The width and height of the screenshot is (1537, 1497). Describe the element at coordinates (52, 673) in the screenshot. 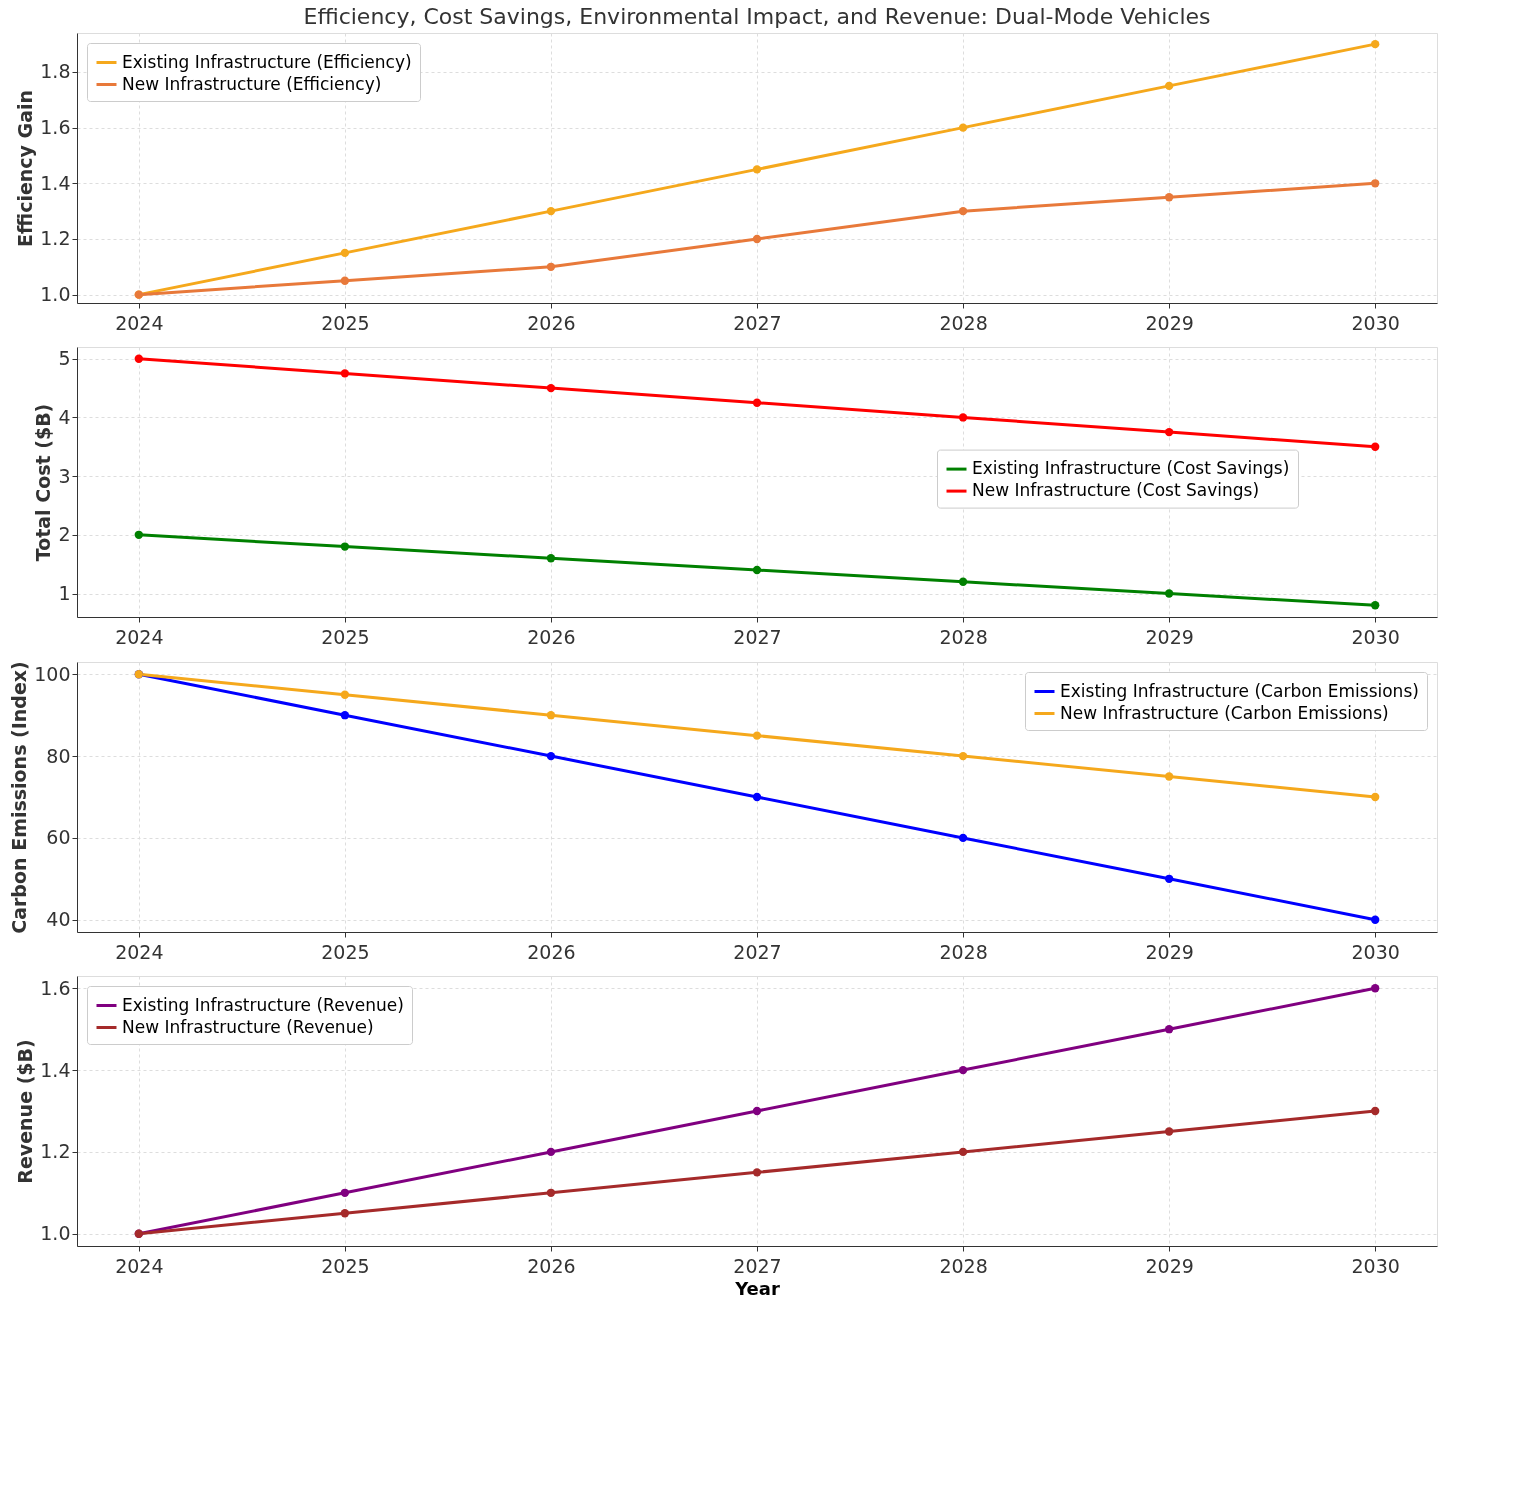

I see `y-tick-label: 100` at that location.